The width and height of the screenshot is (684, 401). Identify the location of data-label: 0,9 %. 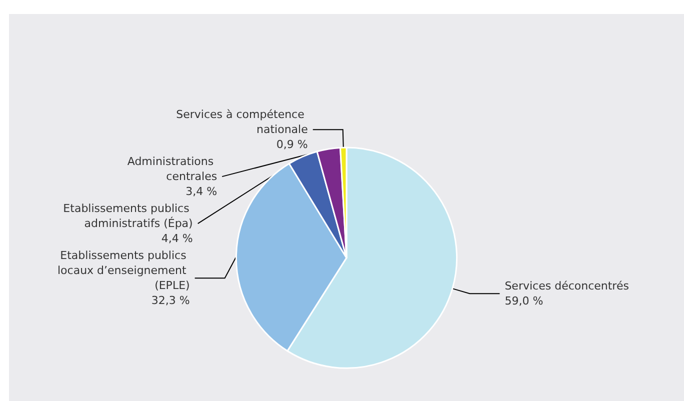
(292, 145).